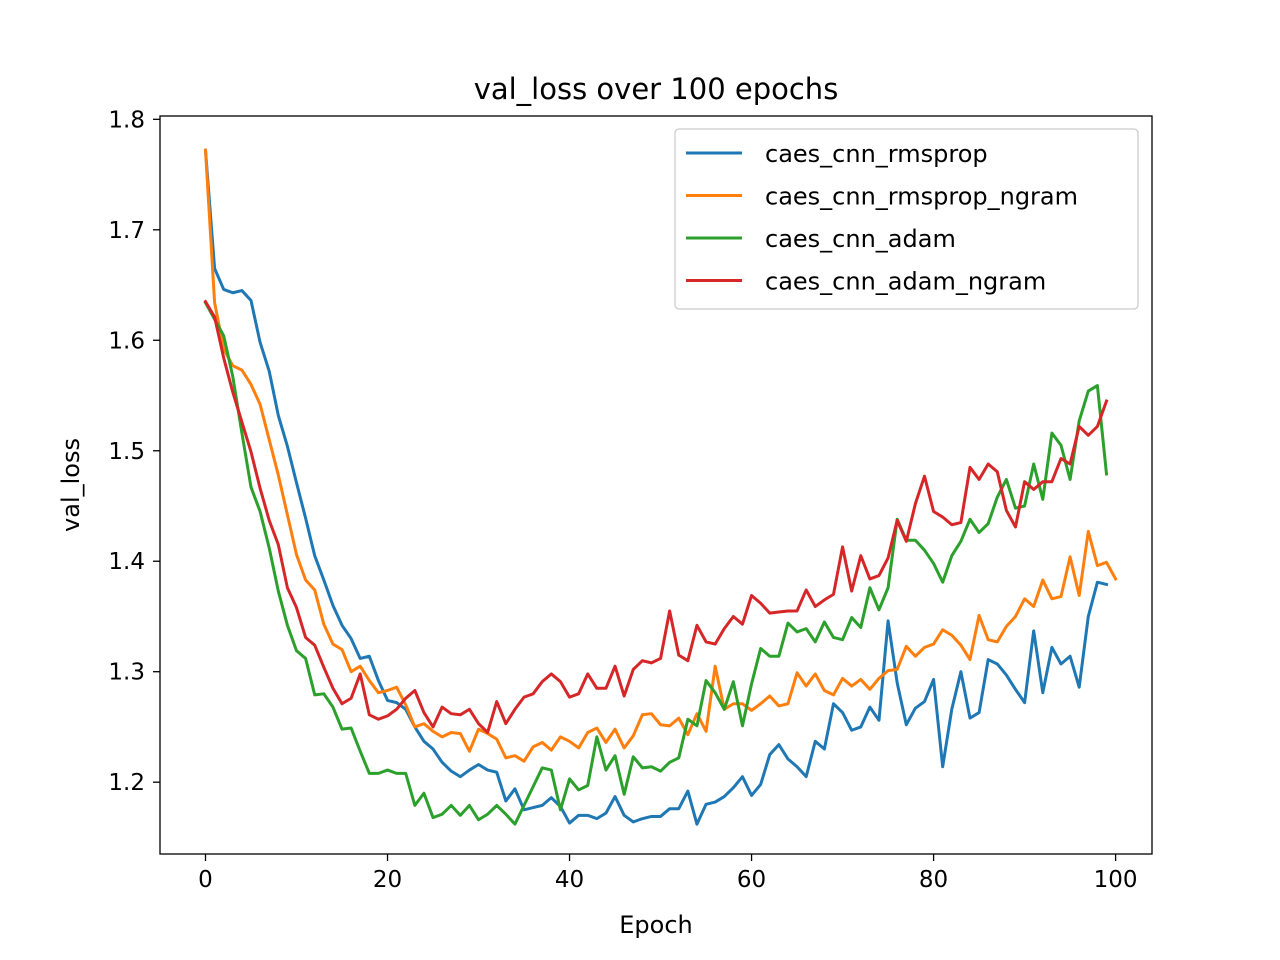 This screenshot has width=1280, height=960. Describe the element at coordinates (860, 239) in the screenshot. I see `legend-label-caes-cnn-adam: caes_cnn_adam` at that location.